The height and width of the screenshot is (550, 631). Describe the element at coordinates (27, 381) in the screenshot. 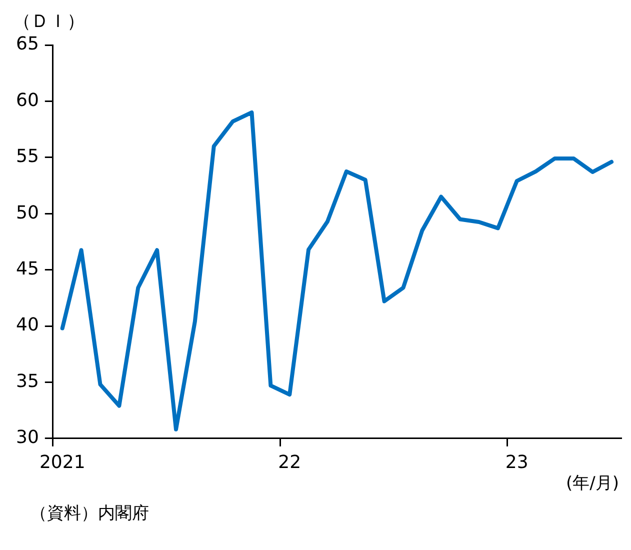

I see `y-tick-label: 35` at that location.